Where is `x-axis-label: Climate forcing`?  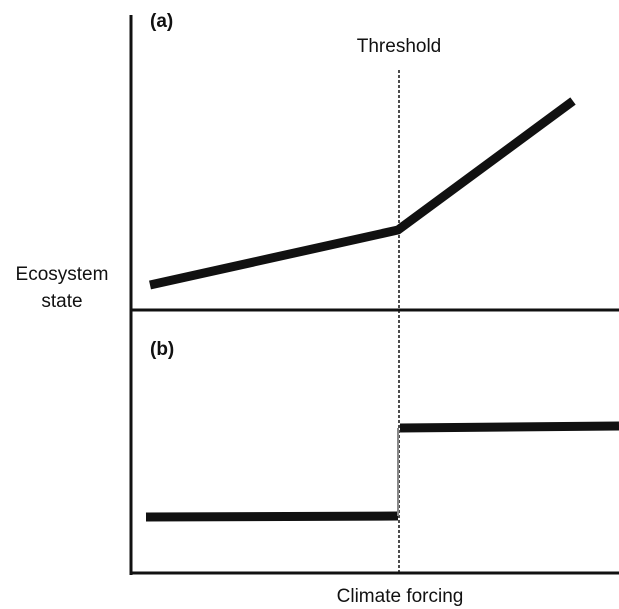
x-axis-label: Climate forcing is located at coordinates (400, 596).